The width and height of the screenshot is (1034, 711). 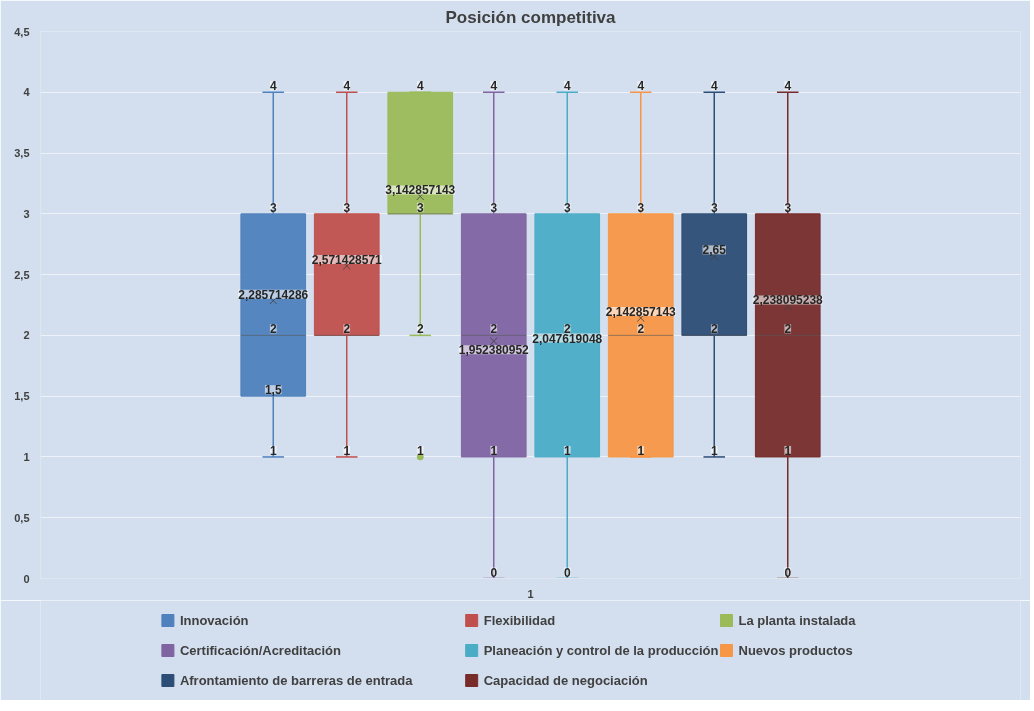 What do you see at coordinates (494, 350) in the screenshot?
I see `annotation: 1,952380952` at bounding box center [494, 350].